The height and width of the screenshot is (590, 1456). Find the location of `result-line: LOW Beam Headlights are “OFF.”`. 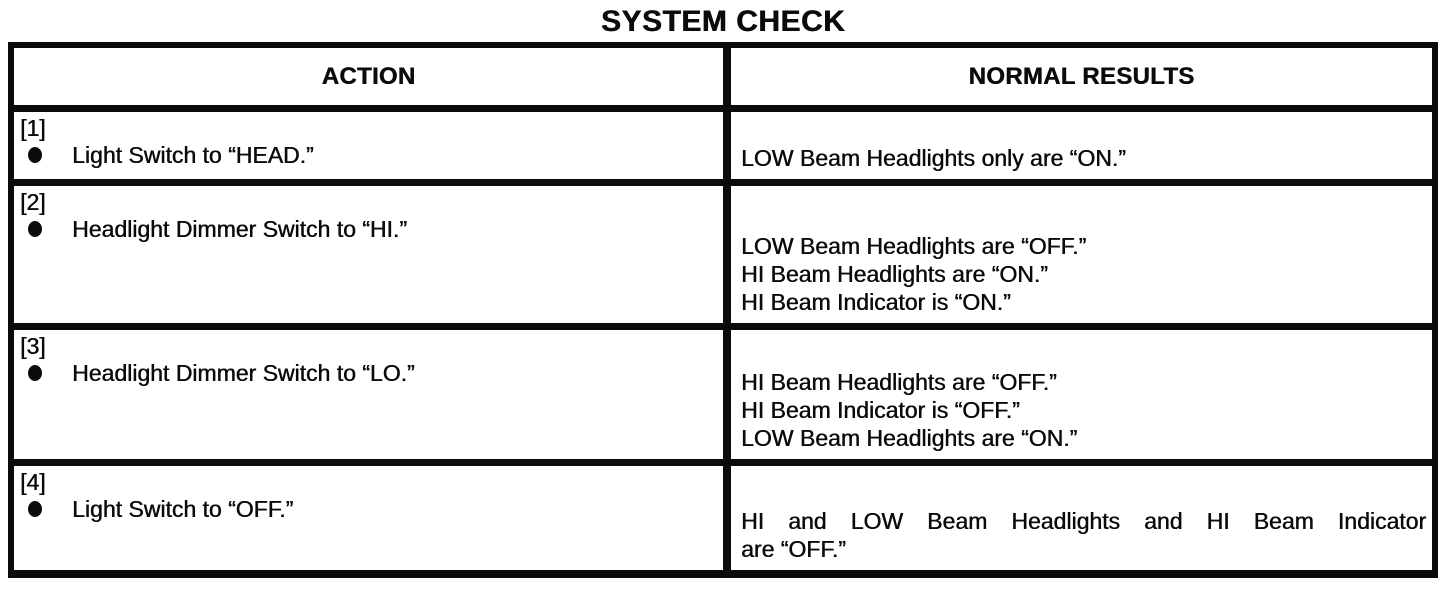

result-line: LOW Beam Headlights are “OFF.” is located at coordinates (914, 246).